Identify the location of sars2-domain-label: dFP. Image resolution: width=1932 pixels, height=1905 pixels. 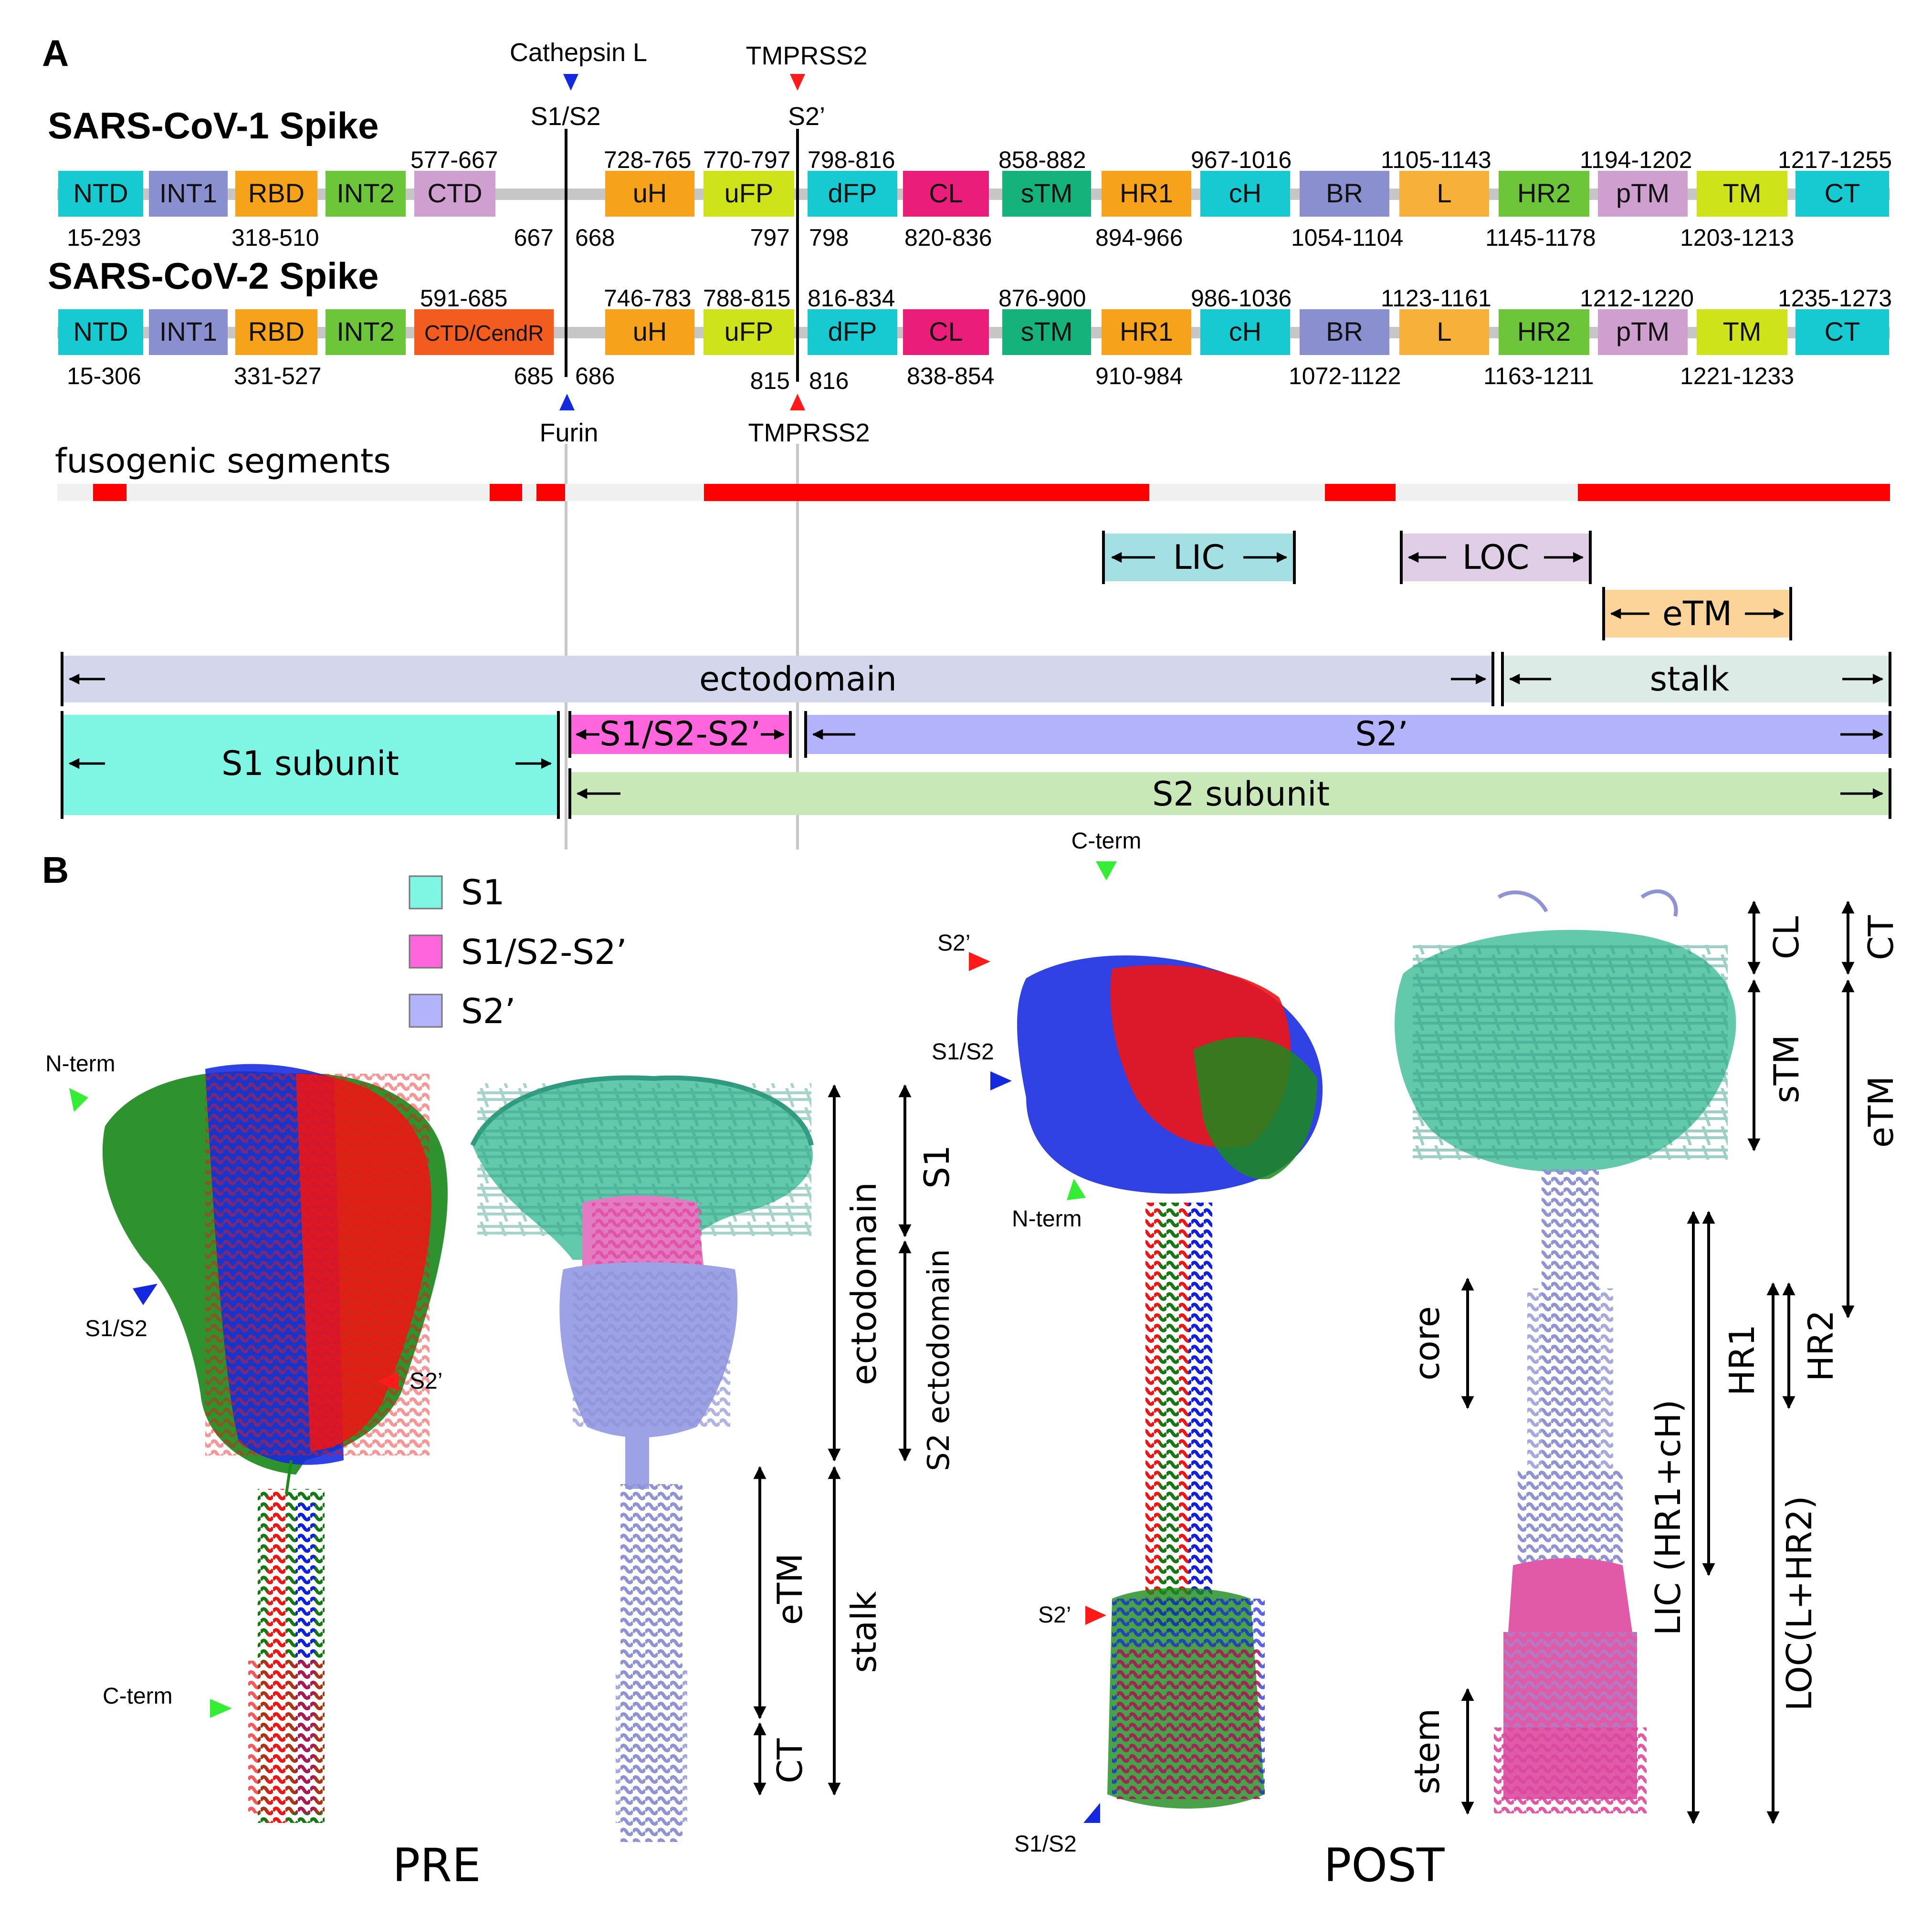
(853, 331).